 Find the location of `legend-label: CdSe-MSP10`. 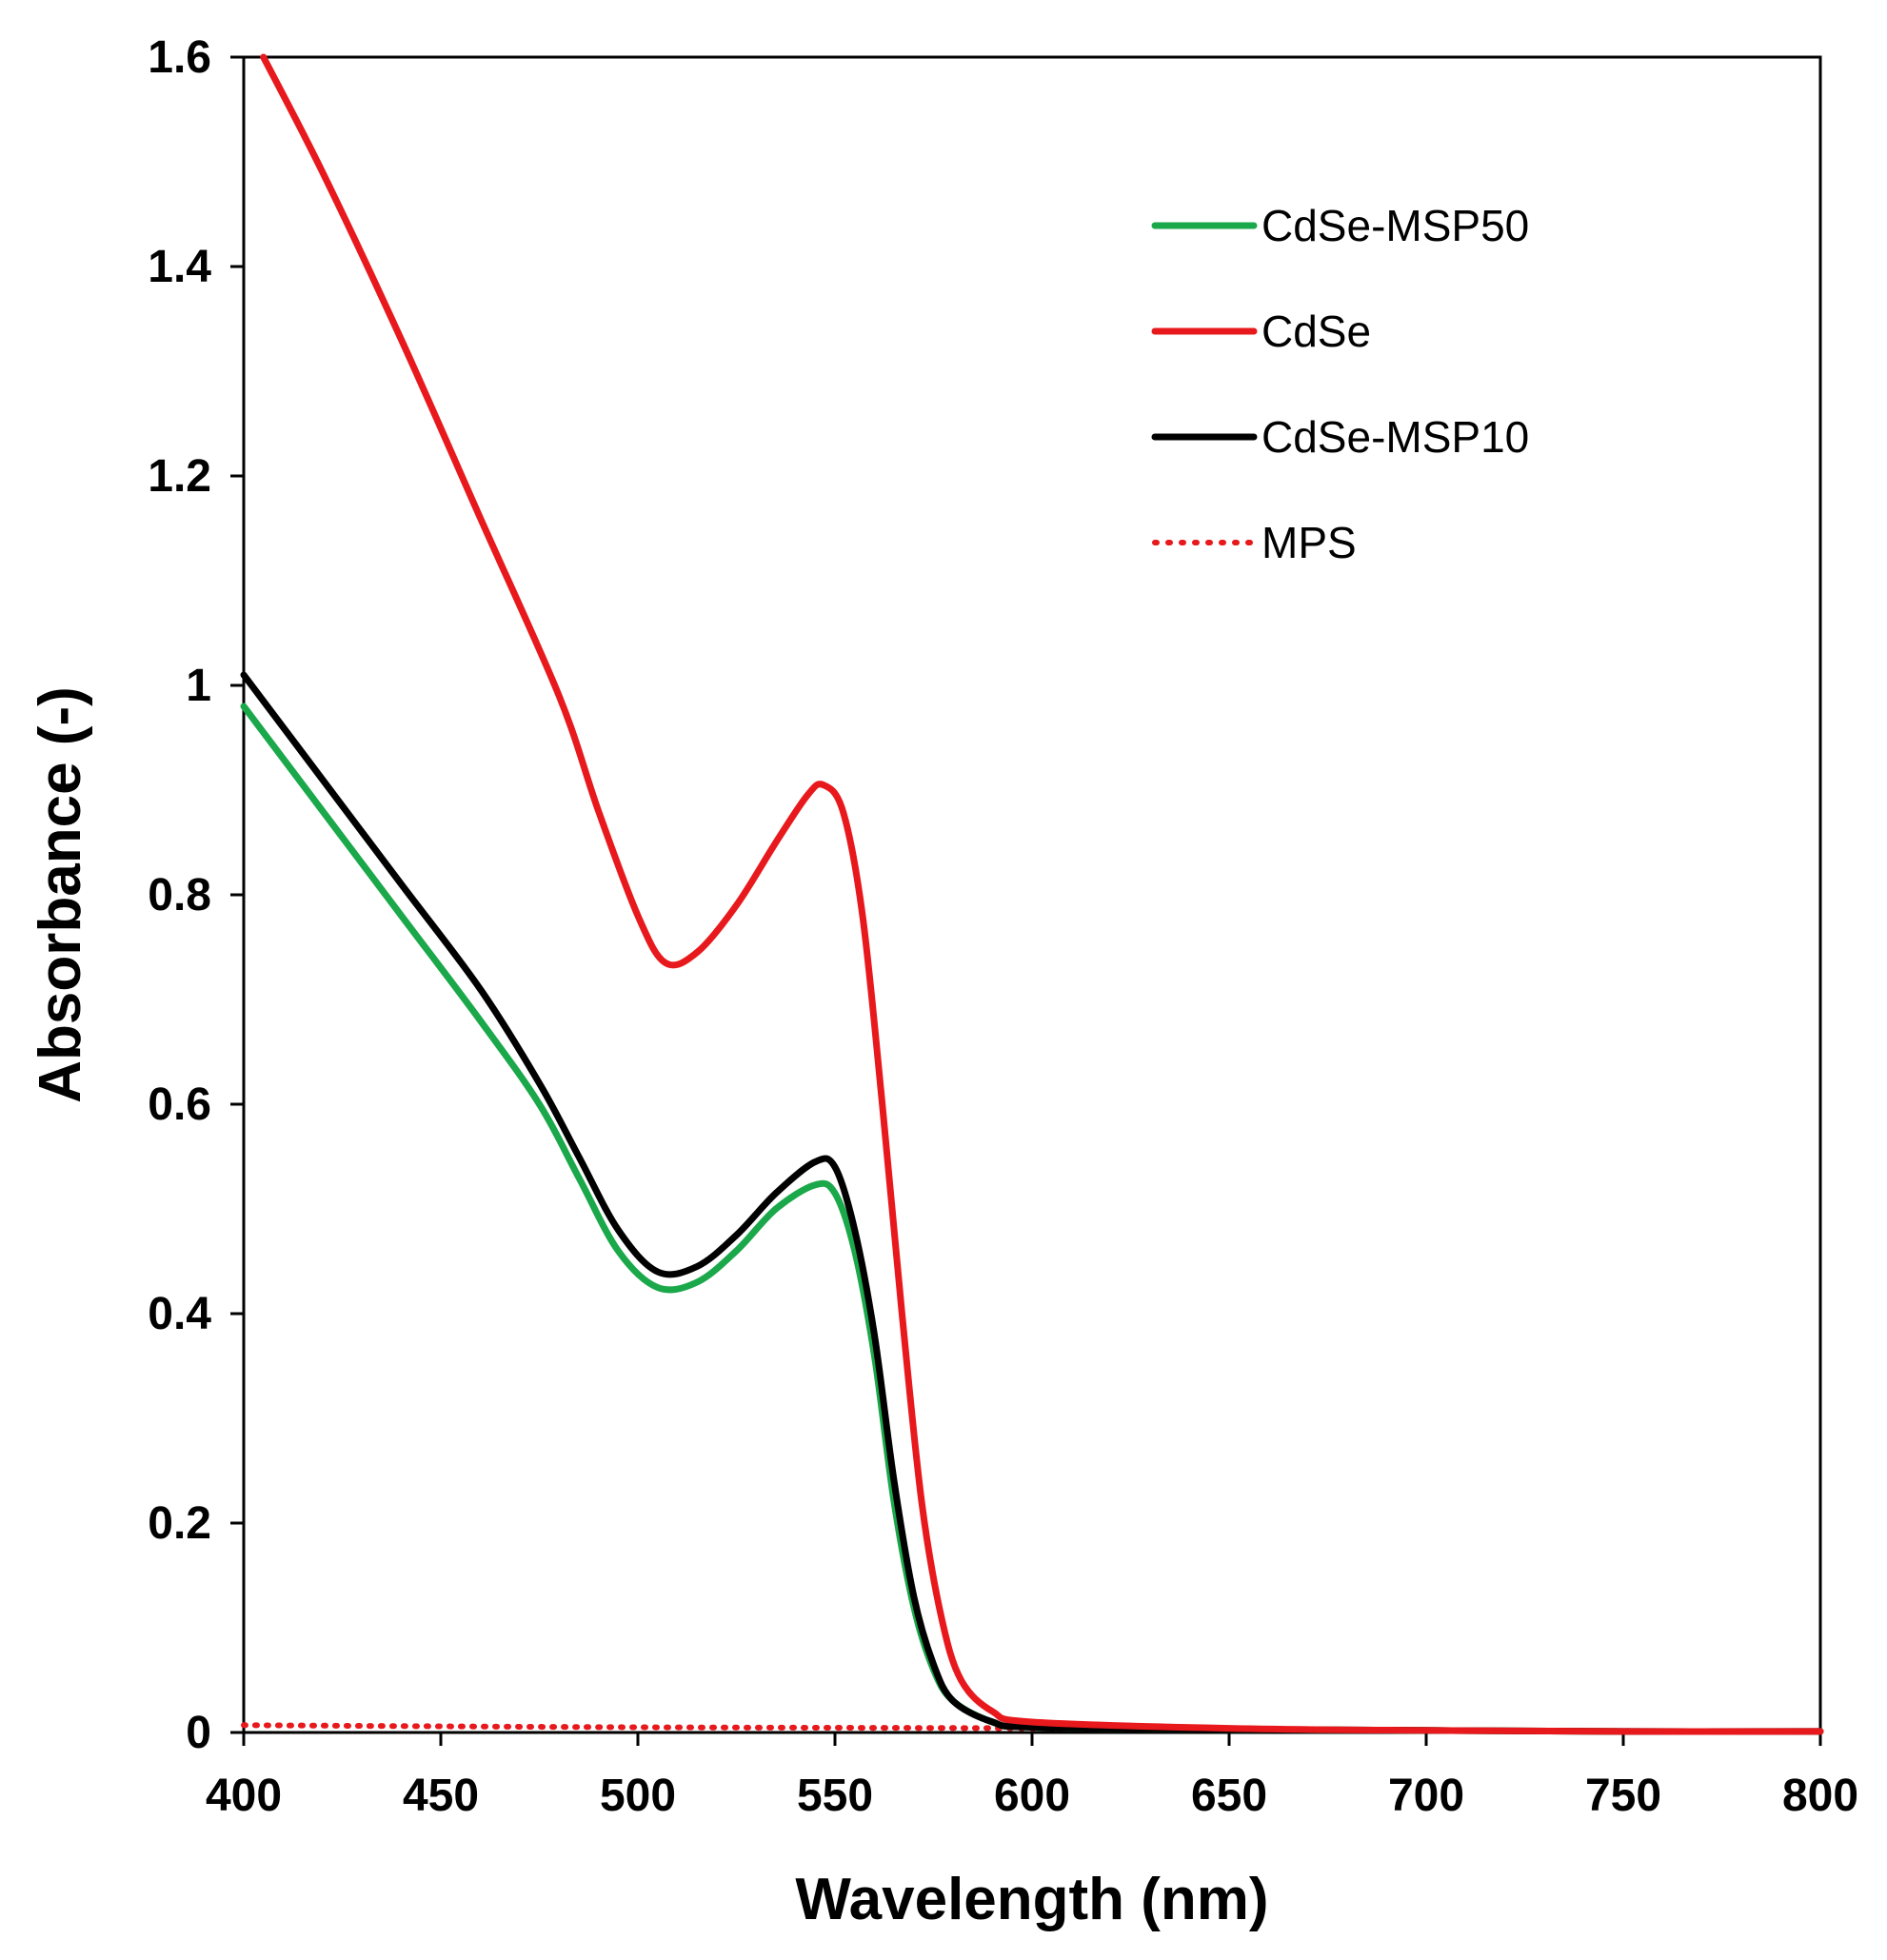

legend-label: CdSe-MSP10 is located at coordinates (1395, 437).